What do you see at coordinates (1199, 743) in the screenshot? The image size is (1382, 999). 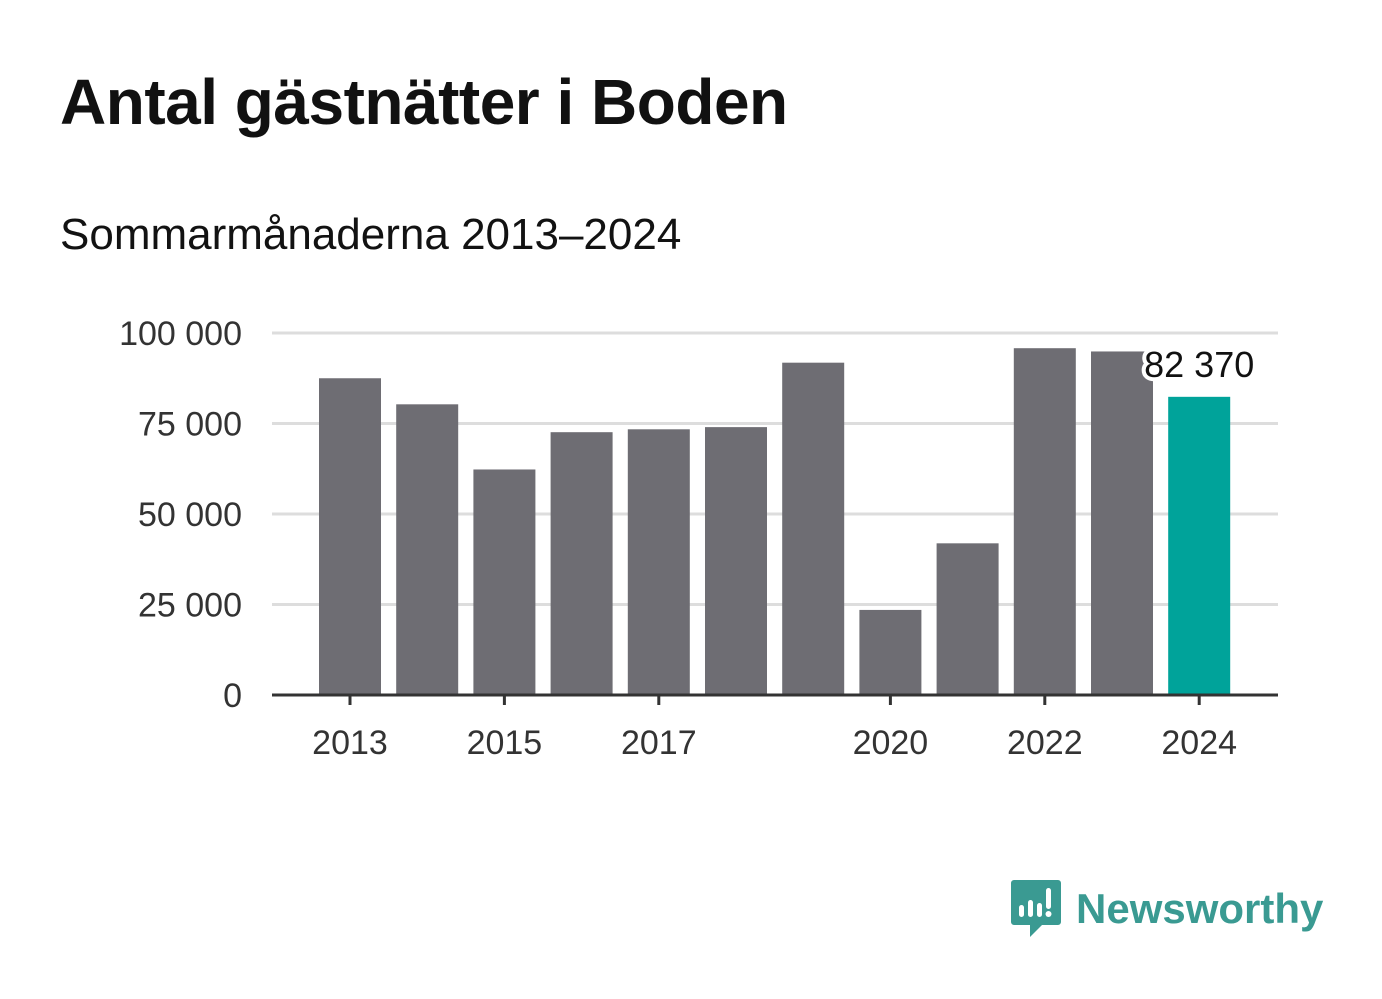 I see `x-tick-label: 2024` at bounding box center [1199, 743].